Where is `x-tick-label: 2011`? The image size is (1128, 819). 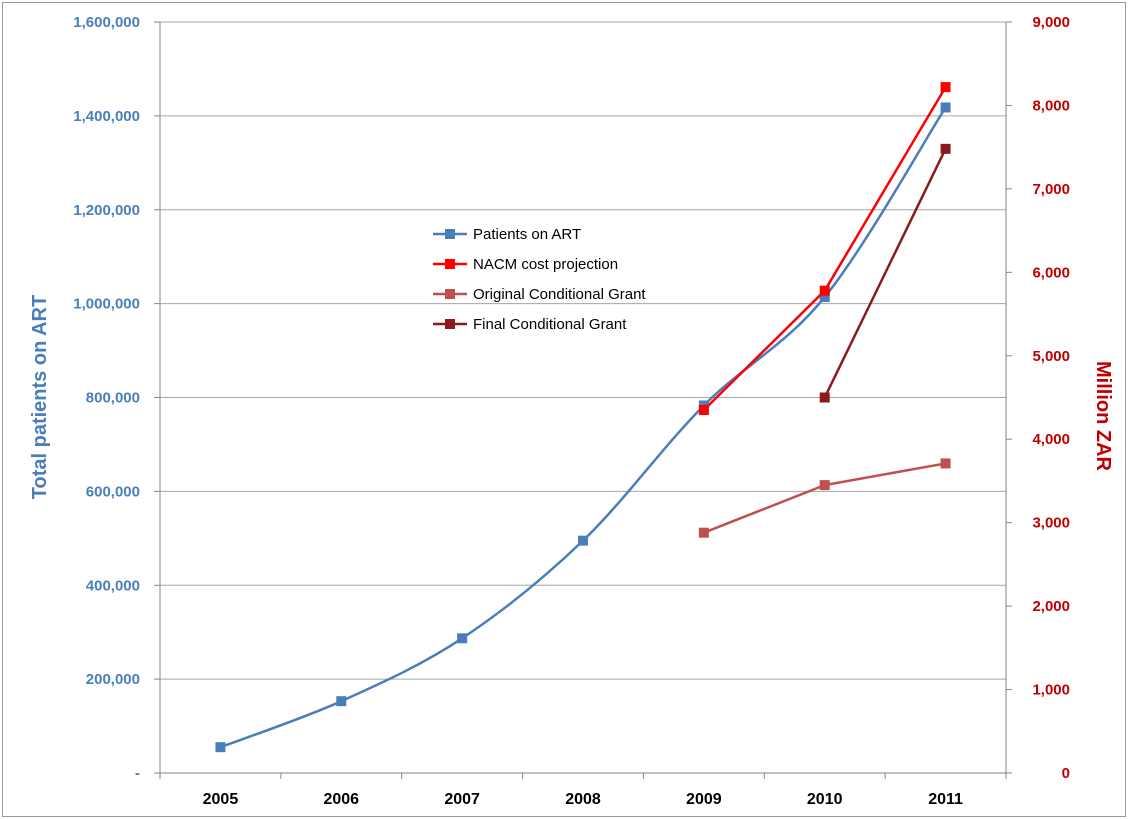
x-tick-label: 2011 is located at coordinates (945, 799).